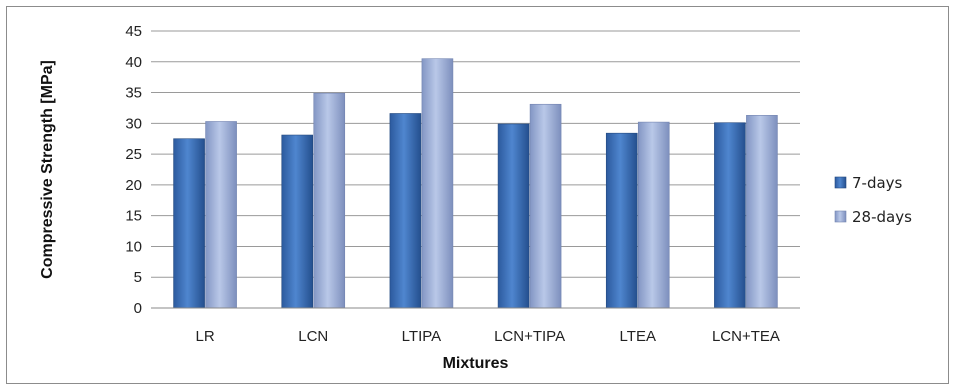 The width and height of the screenshot is (957, 392). I want to click on y-tick-label: 15, so click(133, 216).